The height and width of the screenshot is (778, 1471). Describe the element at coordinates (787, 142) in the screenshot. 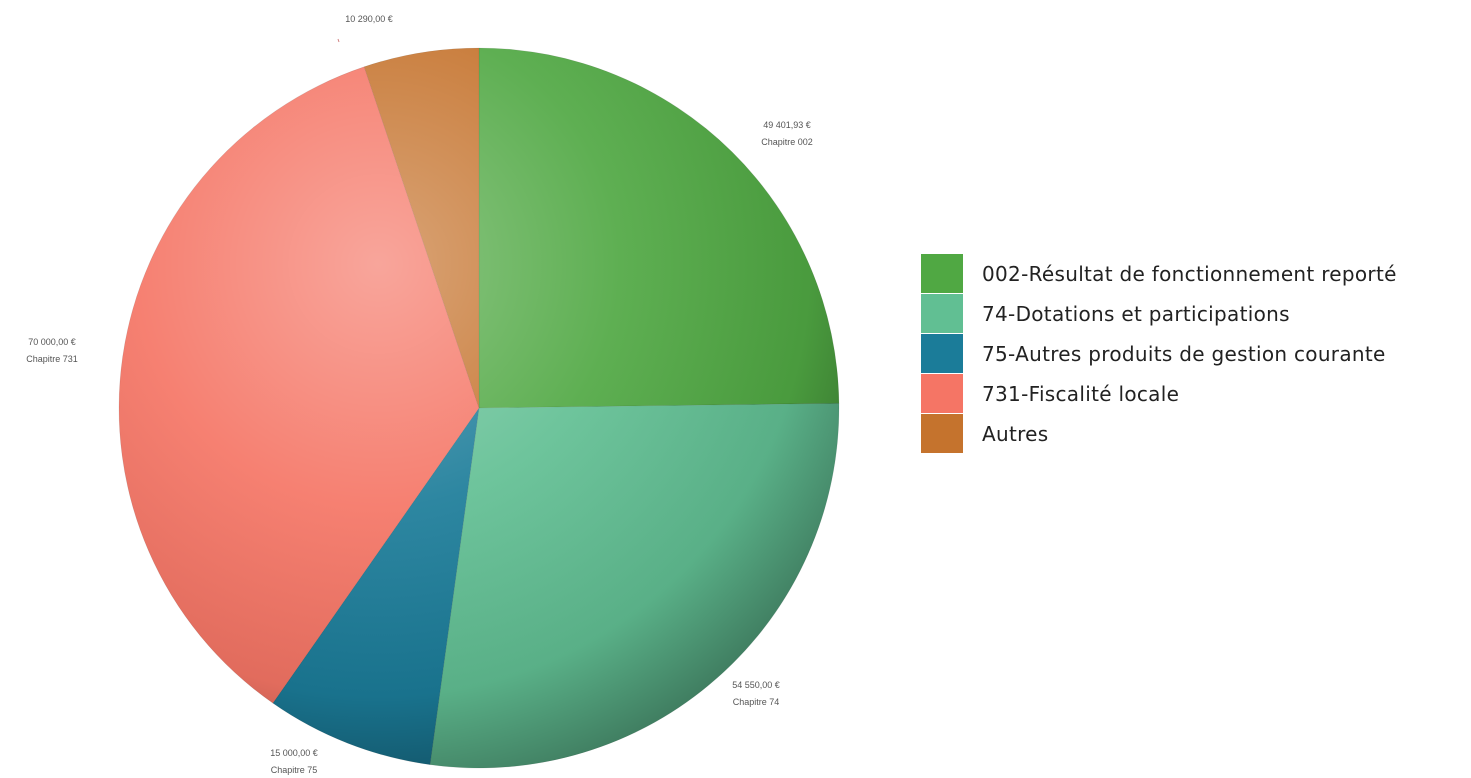

I see `slice-chapter-label: Chapitre 002` at that location.